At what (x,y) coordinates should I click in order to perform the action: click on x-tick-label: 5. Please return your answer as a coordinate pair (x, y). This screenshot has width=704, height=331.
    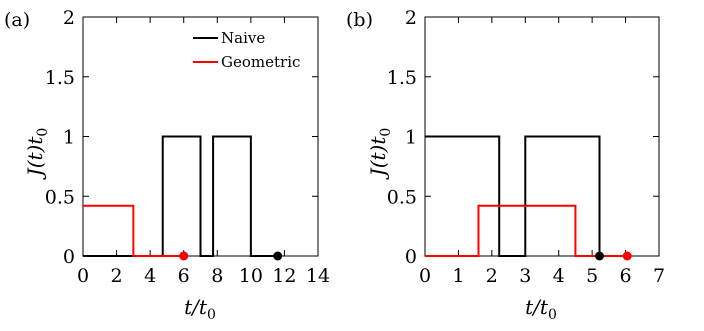
    Looking at the image, I should click on (592, 276).